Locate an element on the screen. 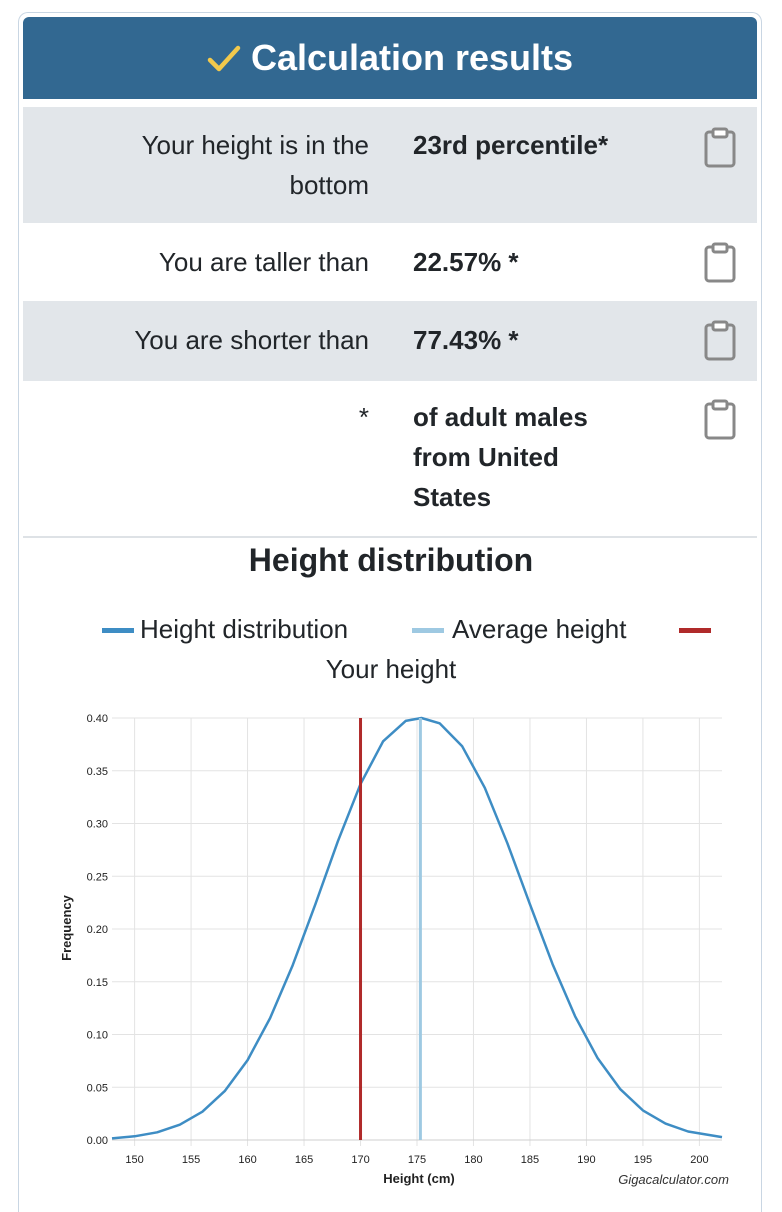 The width and height of the screenshot is (782, 1212). legend-swatch-your-height is located at coordinates (695, 630).